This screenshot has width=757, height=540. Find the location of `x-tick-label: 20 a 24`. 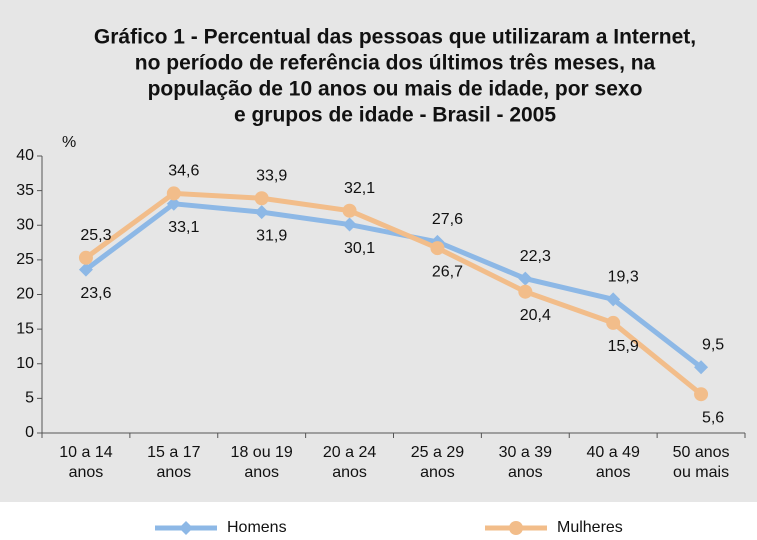

x-tick-label: 20 a 24 is located at coordinates (349, 452).